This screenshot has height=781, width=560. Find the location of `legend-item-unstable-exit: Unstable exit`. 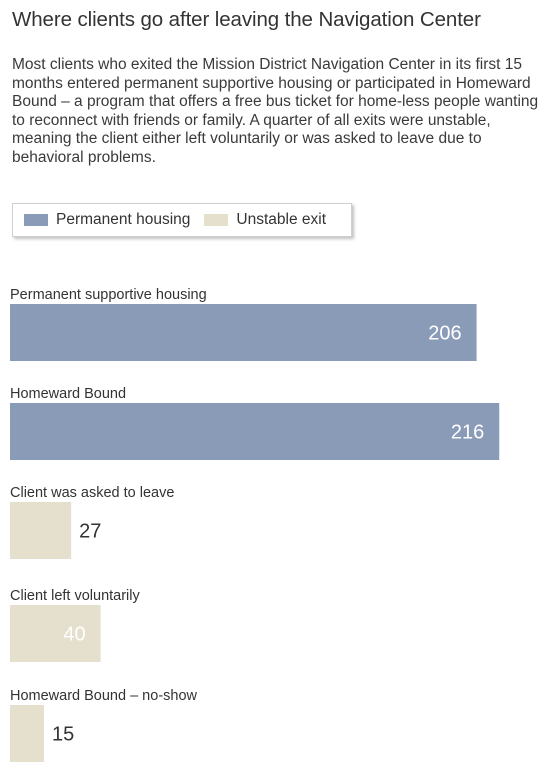

legend-item-unstable-exit: Unstable exit is located at coordinates (265, 220).